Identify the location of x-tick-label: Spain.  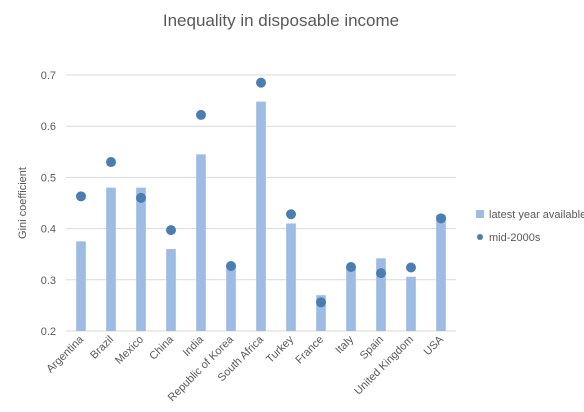
(372, 348).